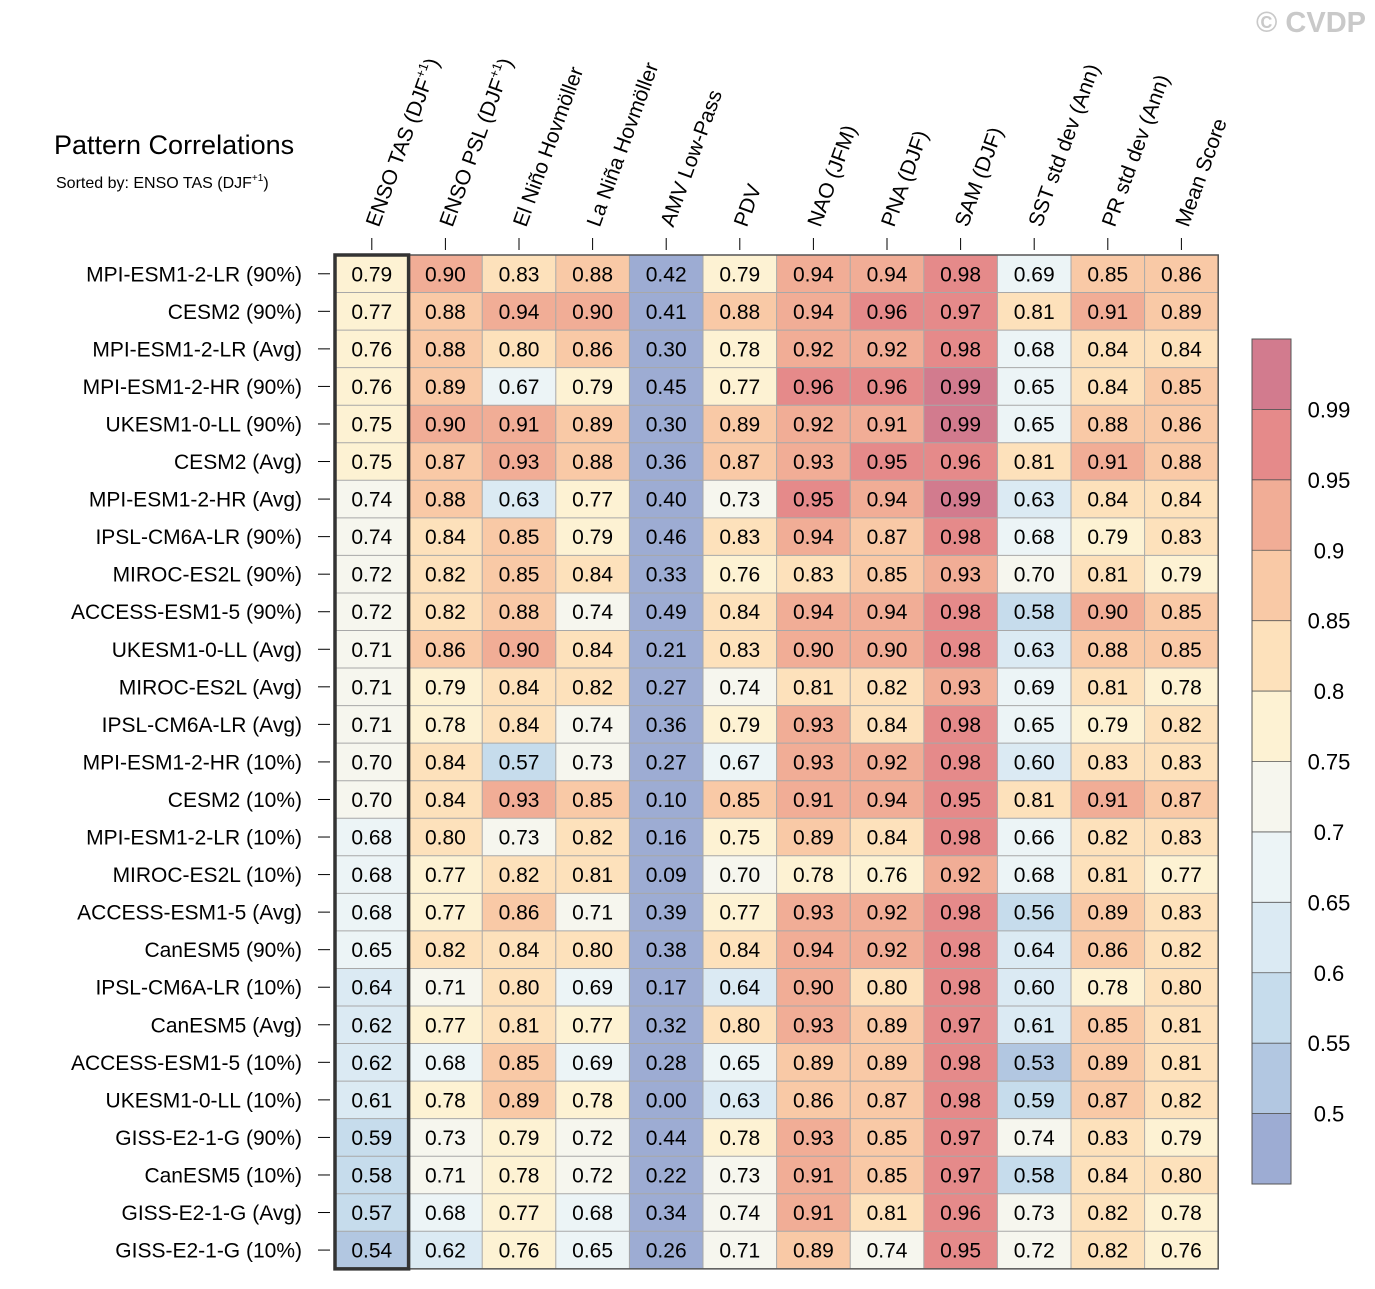  What do you see at coordinates (1034, 687) in the screenshot?
I see `cell-value: 0.69` at bounding box center [1034, 687].